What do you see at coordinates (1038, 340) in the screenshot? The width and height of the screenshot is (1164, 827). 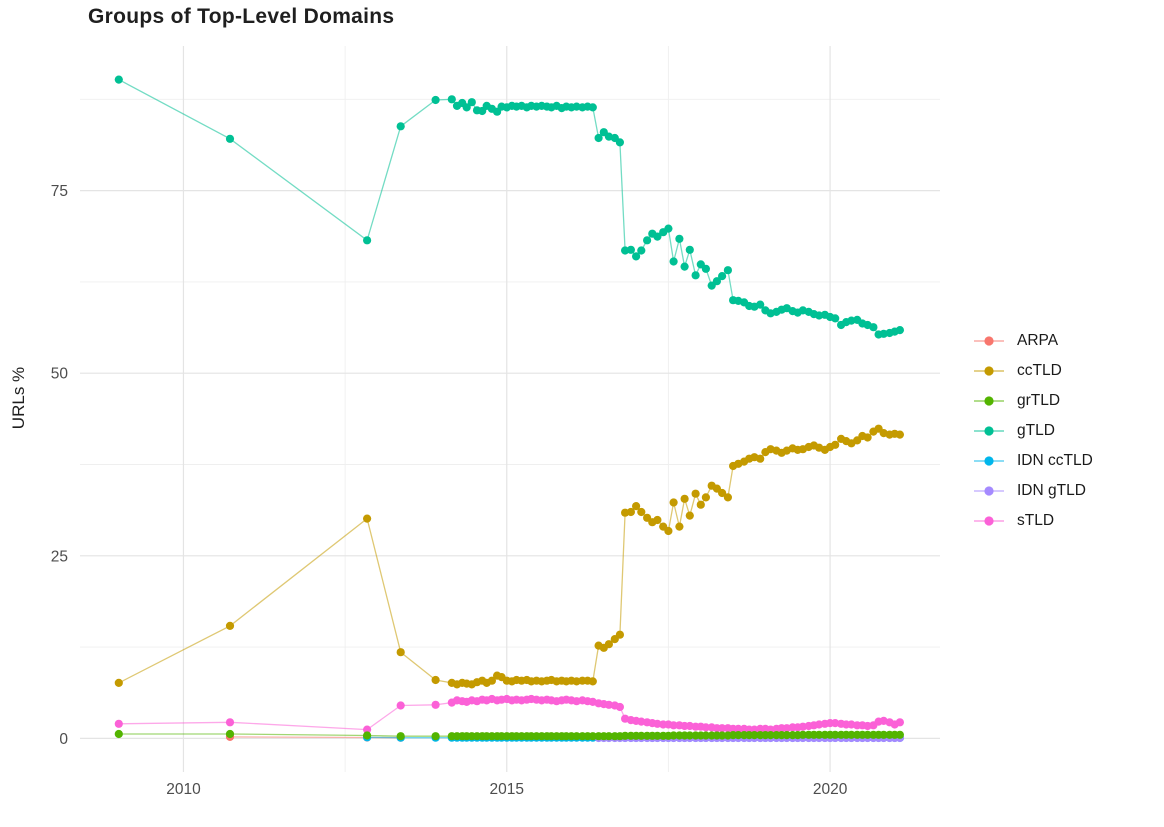 I see `legend-item-label: ARPA` at bounding box center [1038, 340].